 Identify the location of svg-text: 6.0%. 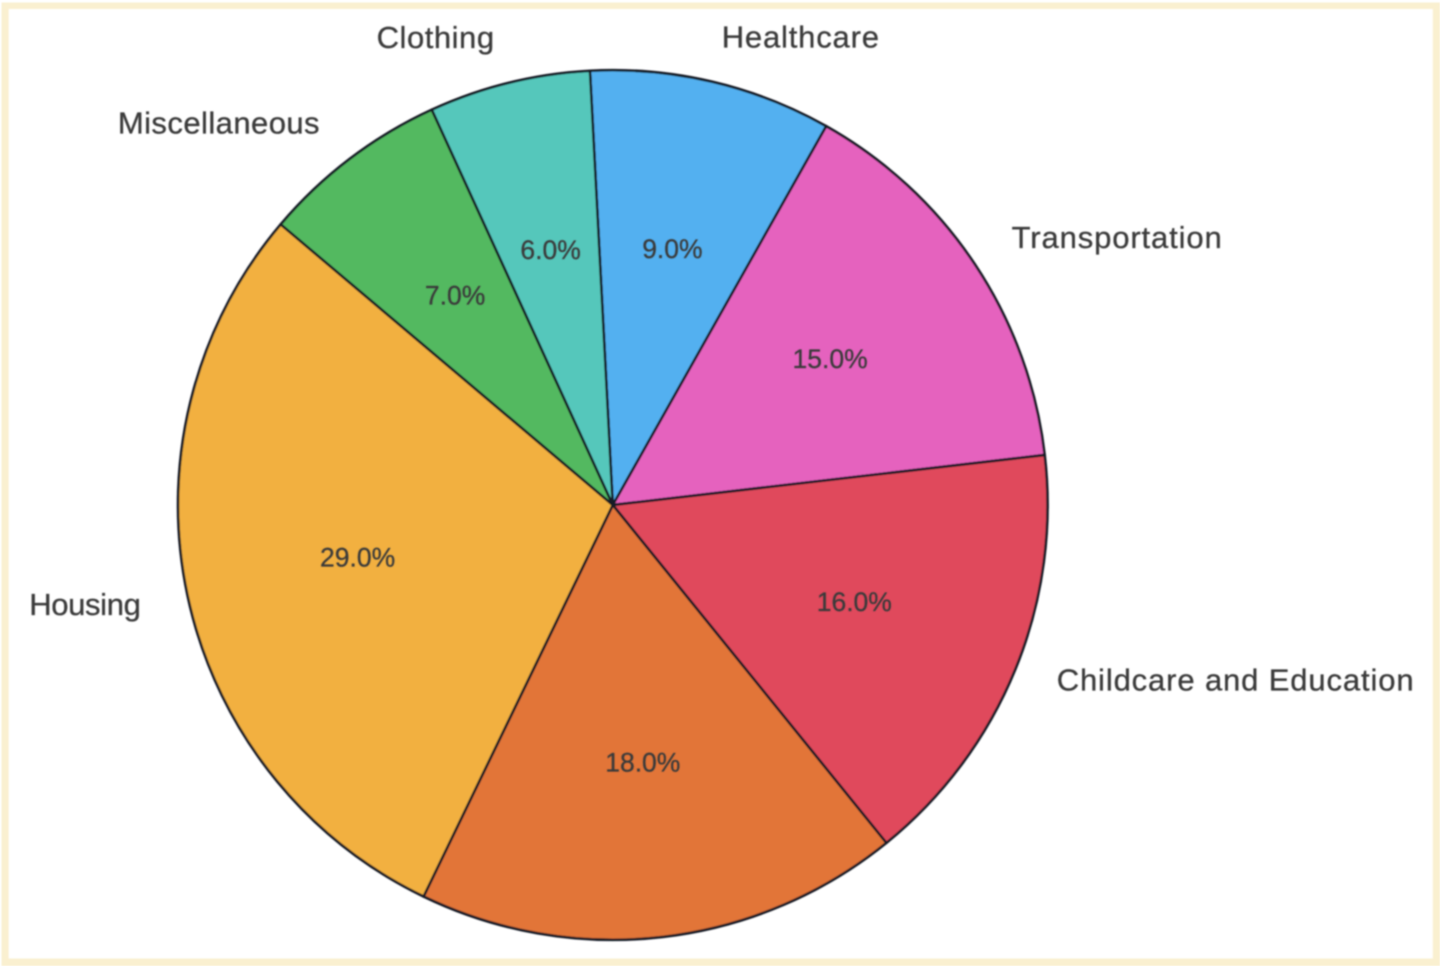
(550, 250).